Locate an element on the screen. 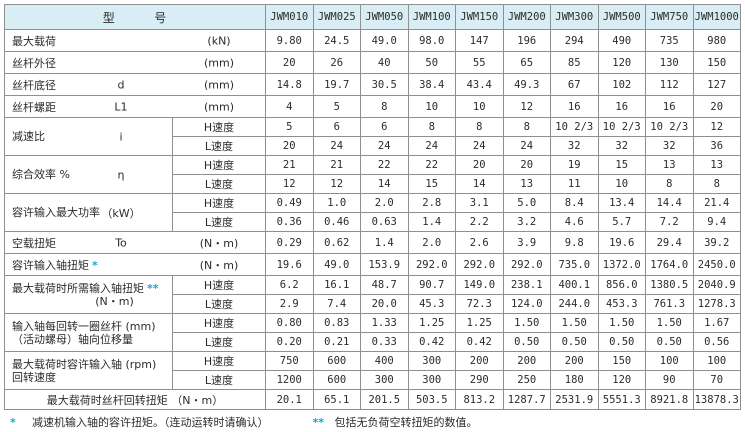 The height and width of the screenshot is (432, 745). spec-value-cell: 2450.0 is located at coordinates (716, 264).